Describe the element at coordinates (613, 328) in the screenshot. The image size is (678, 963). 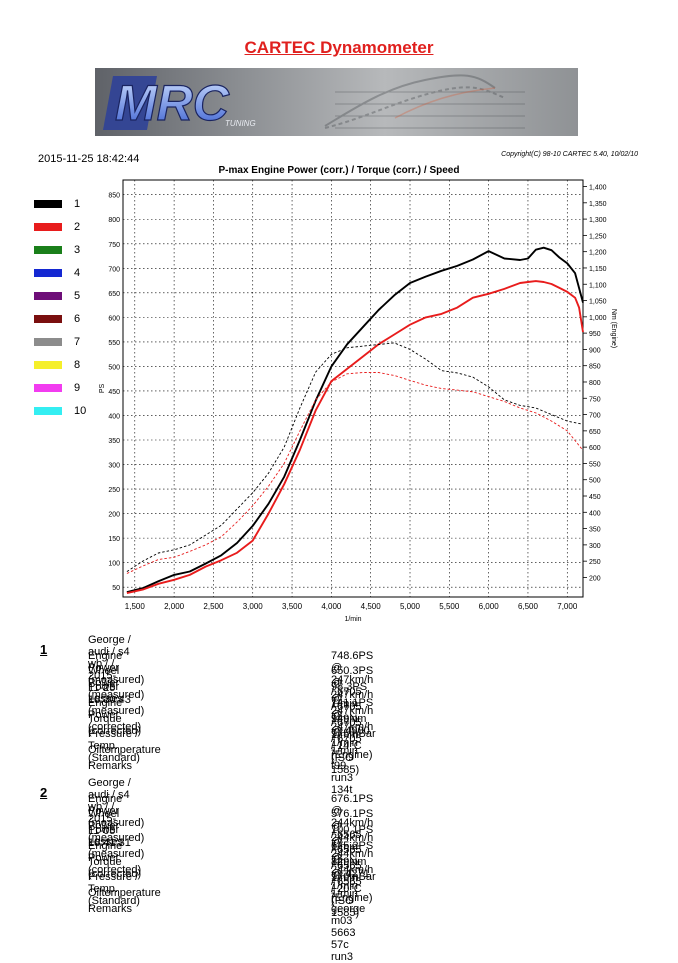
I see `y-right-axis-label: Nm (Engine)` at that location.